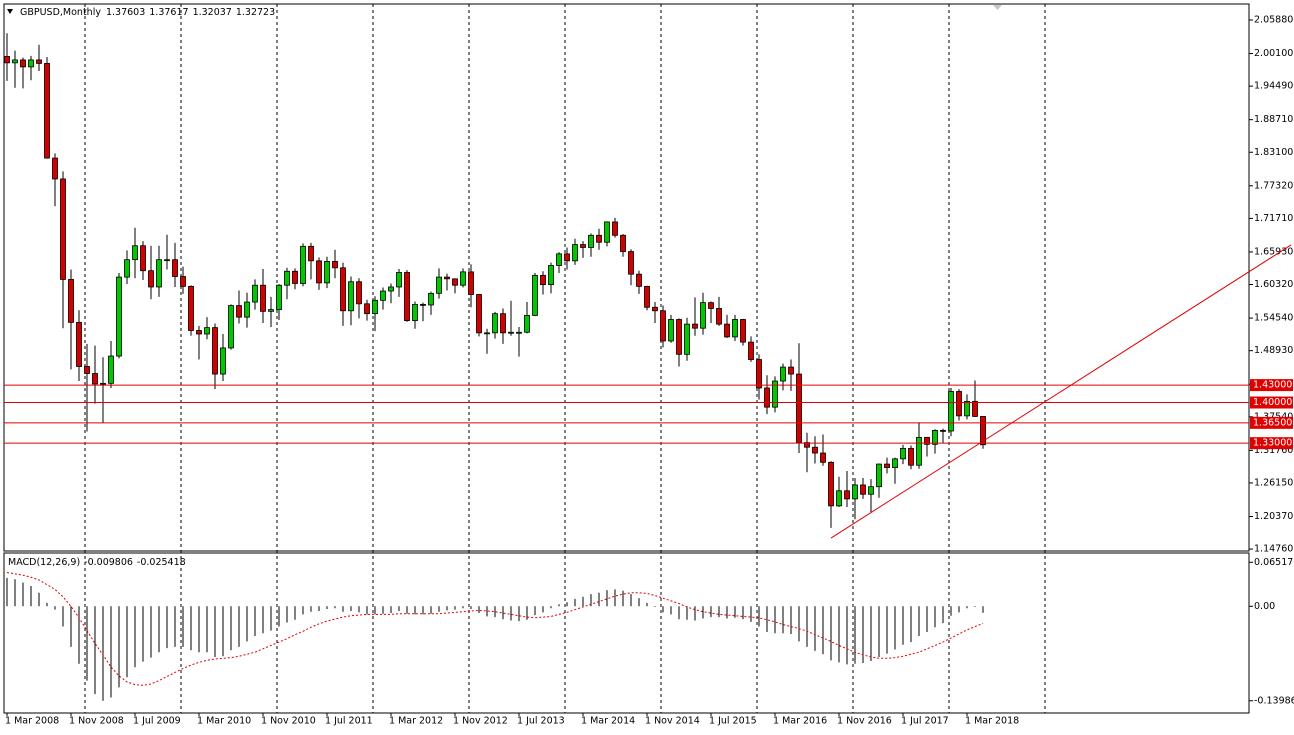  I want to click on x-tick-label: 1 Mar 2014, so click(608, 721).